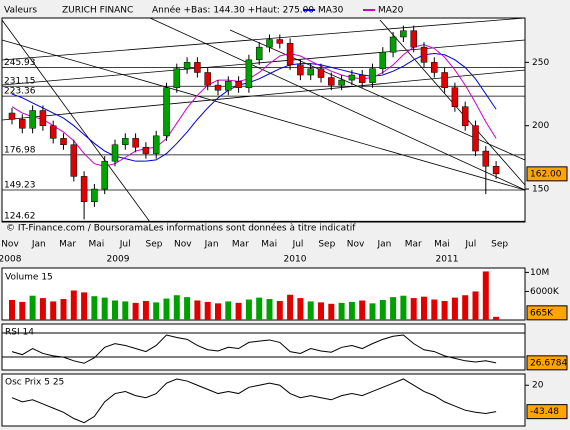  What do you see at coordinates (20, 217) in the screenshot?
I see `level-label: 124.62` at bounding box center [20, 217].